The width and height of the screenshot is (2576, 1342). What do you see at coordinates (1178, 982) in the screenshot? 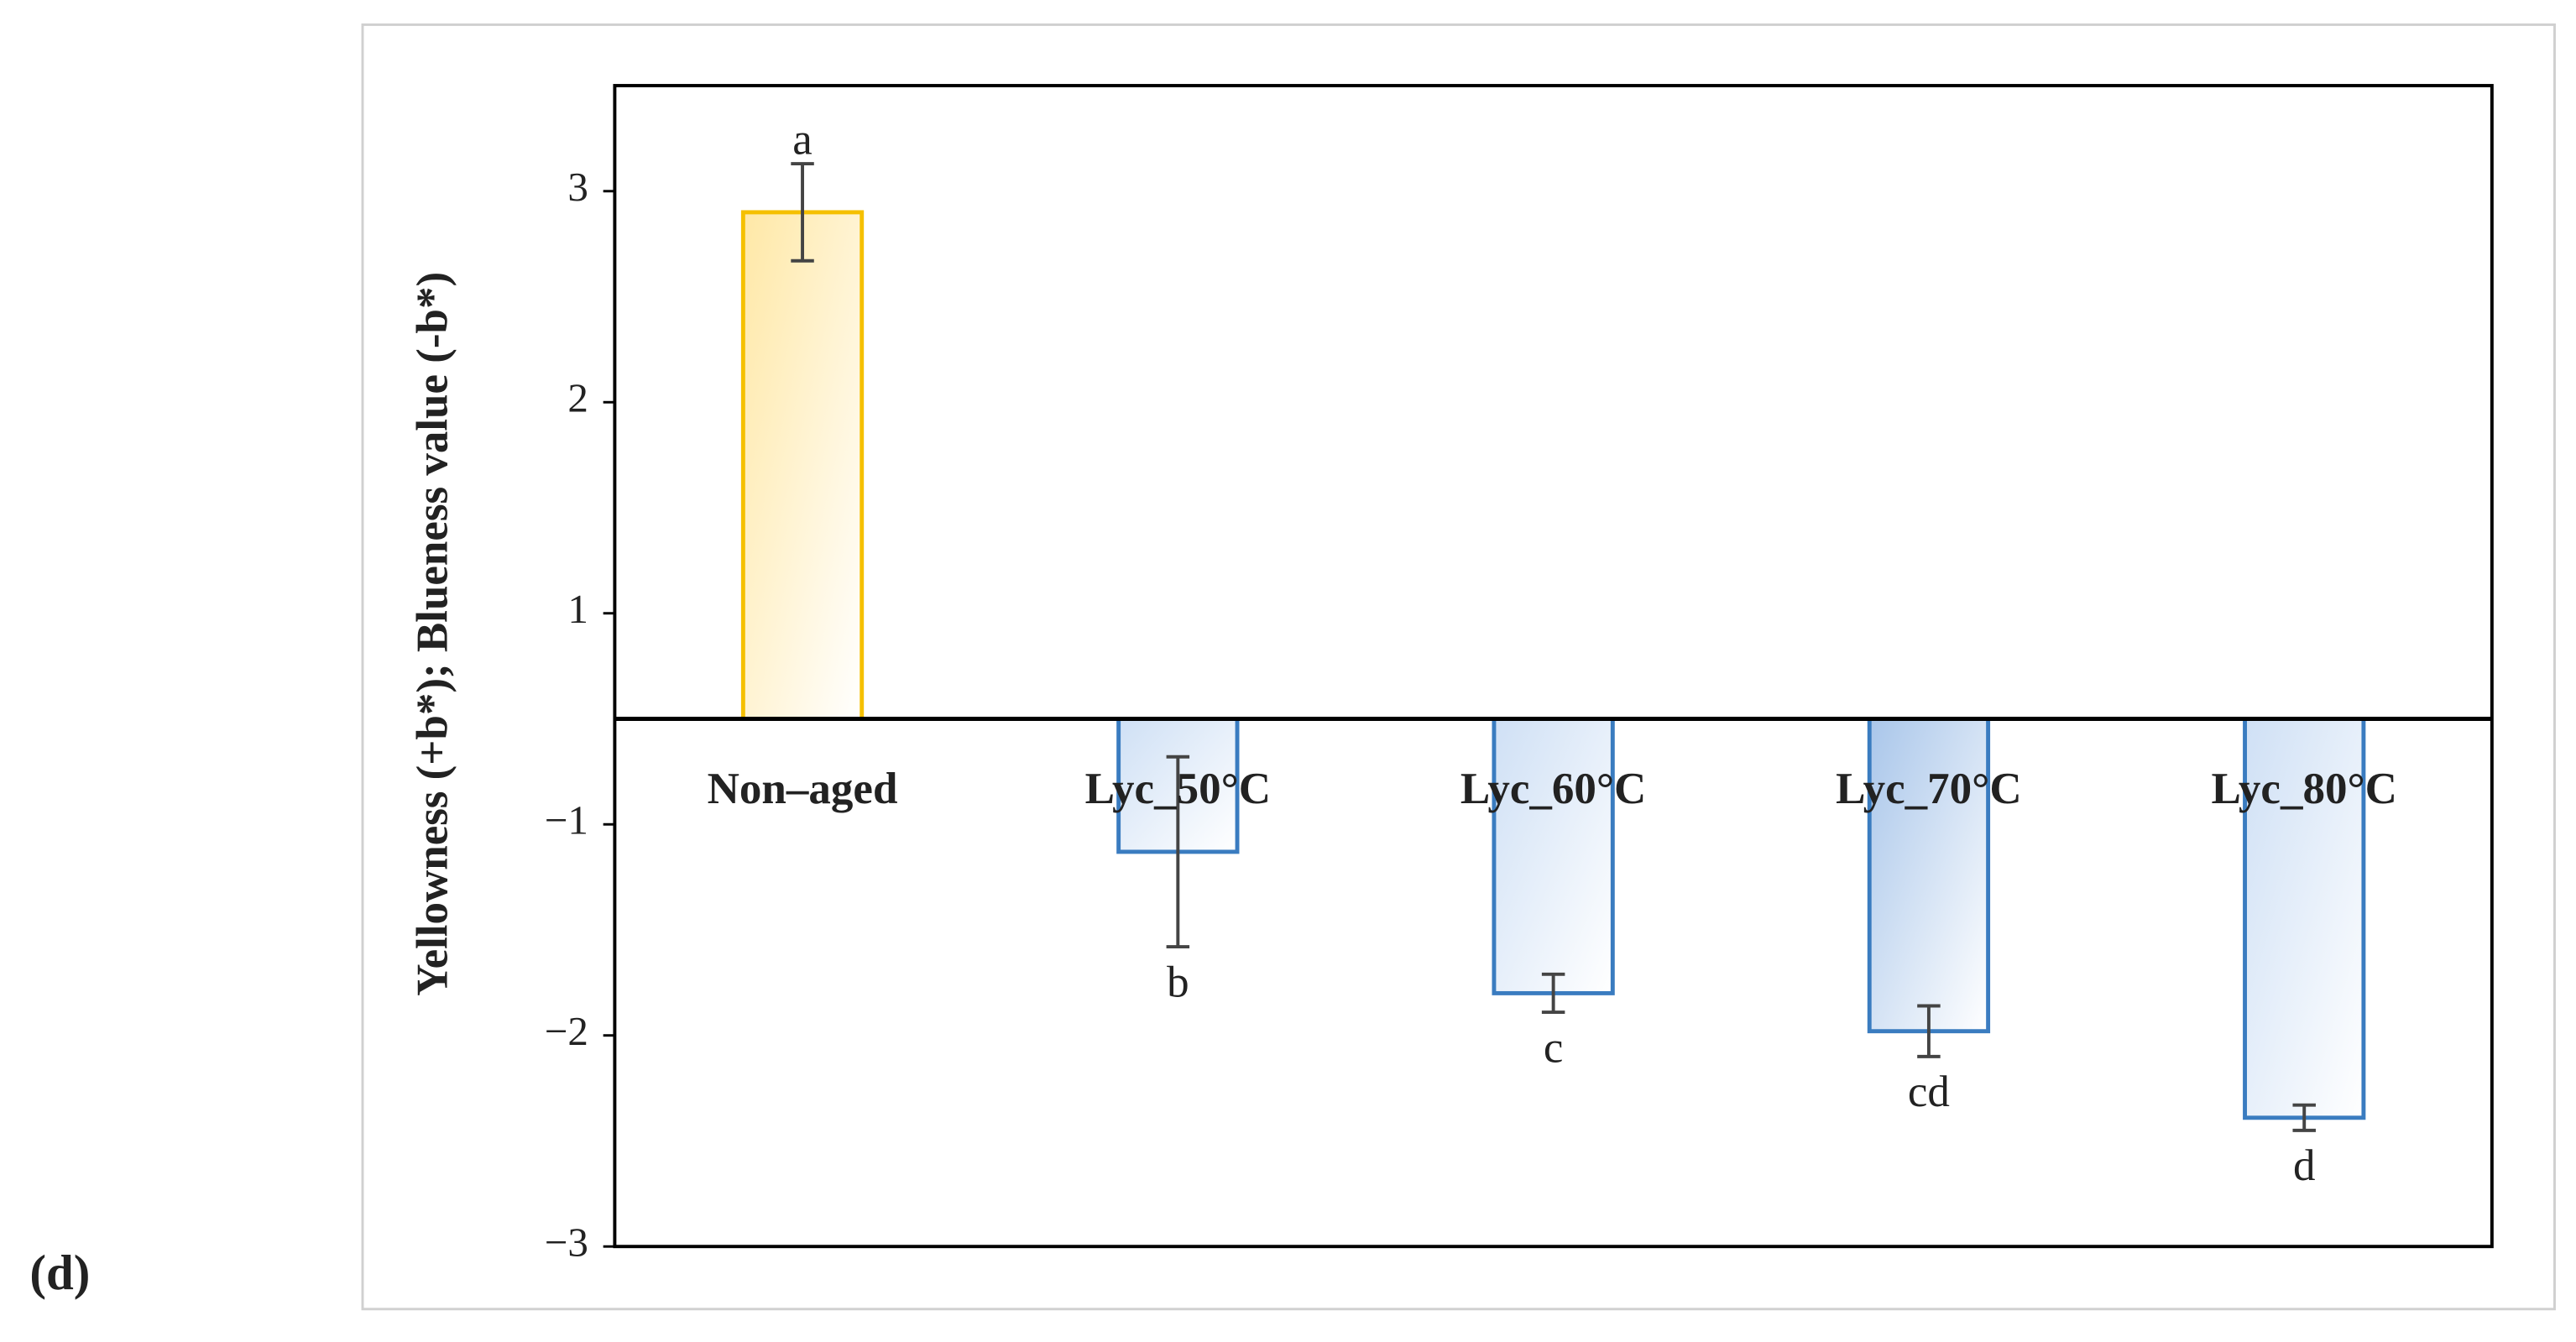
I see `significance-letter: b` at bounding box center [1178, 982].